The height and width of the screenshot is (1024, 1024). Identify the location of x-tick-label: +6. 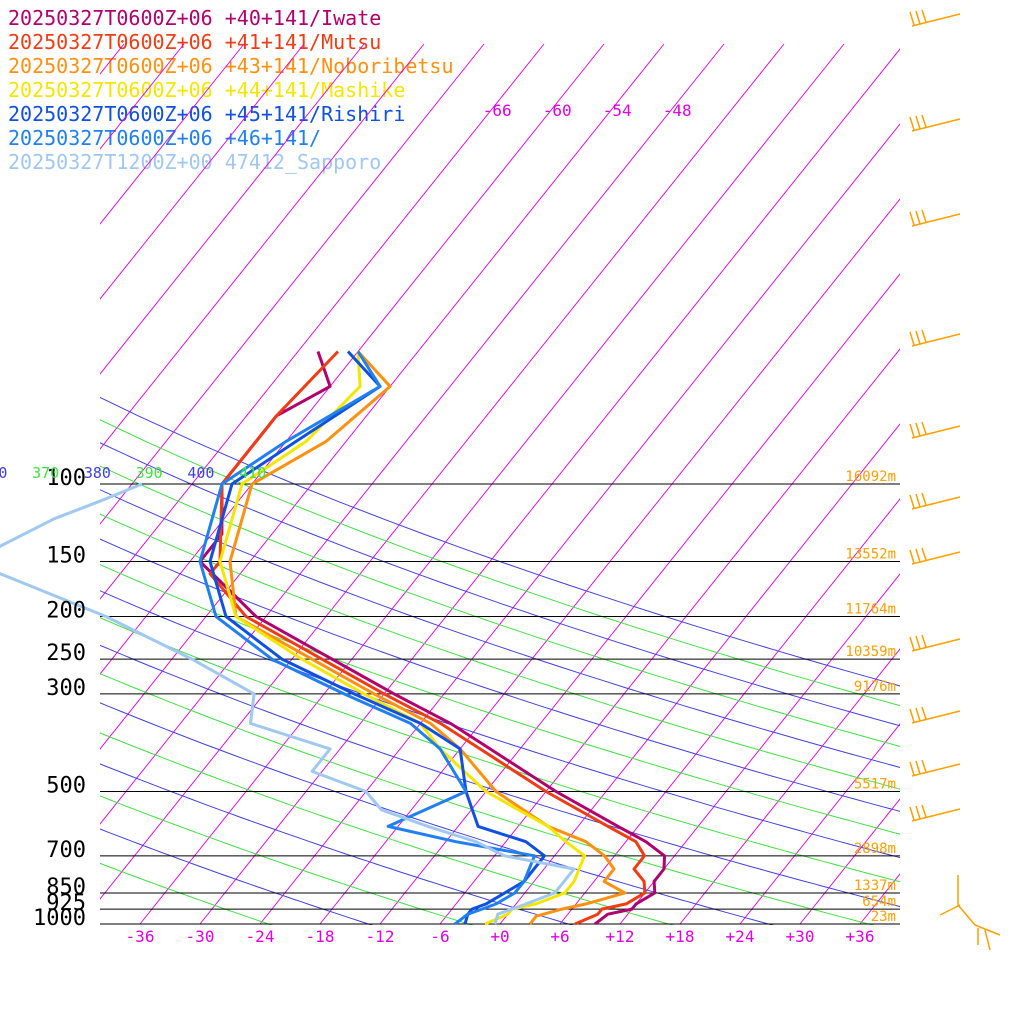
(559, 936).